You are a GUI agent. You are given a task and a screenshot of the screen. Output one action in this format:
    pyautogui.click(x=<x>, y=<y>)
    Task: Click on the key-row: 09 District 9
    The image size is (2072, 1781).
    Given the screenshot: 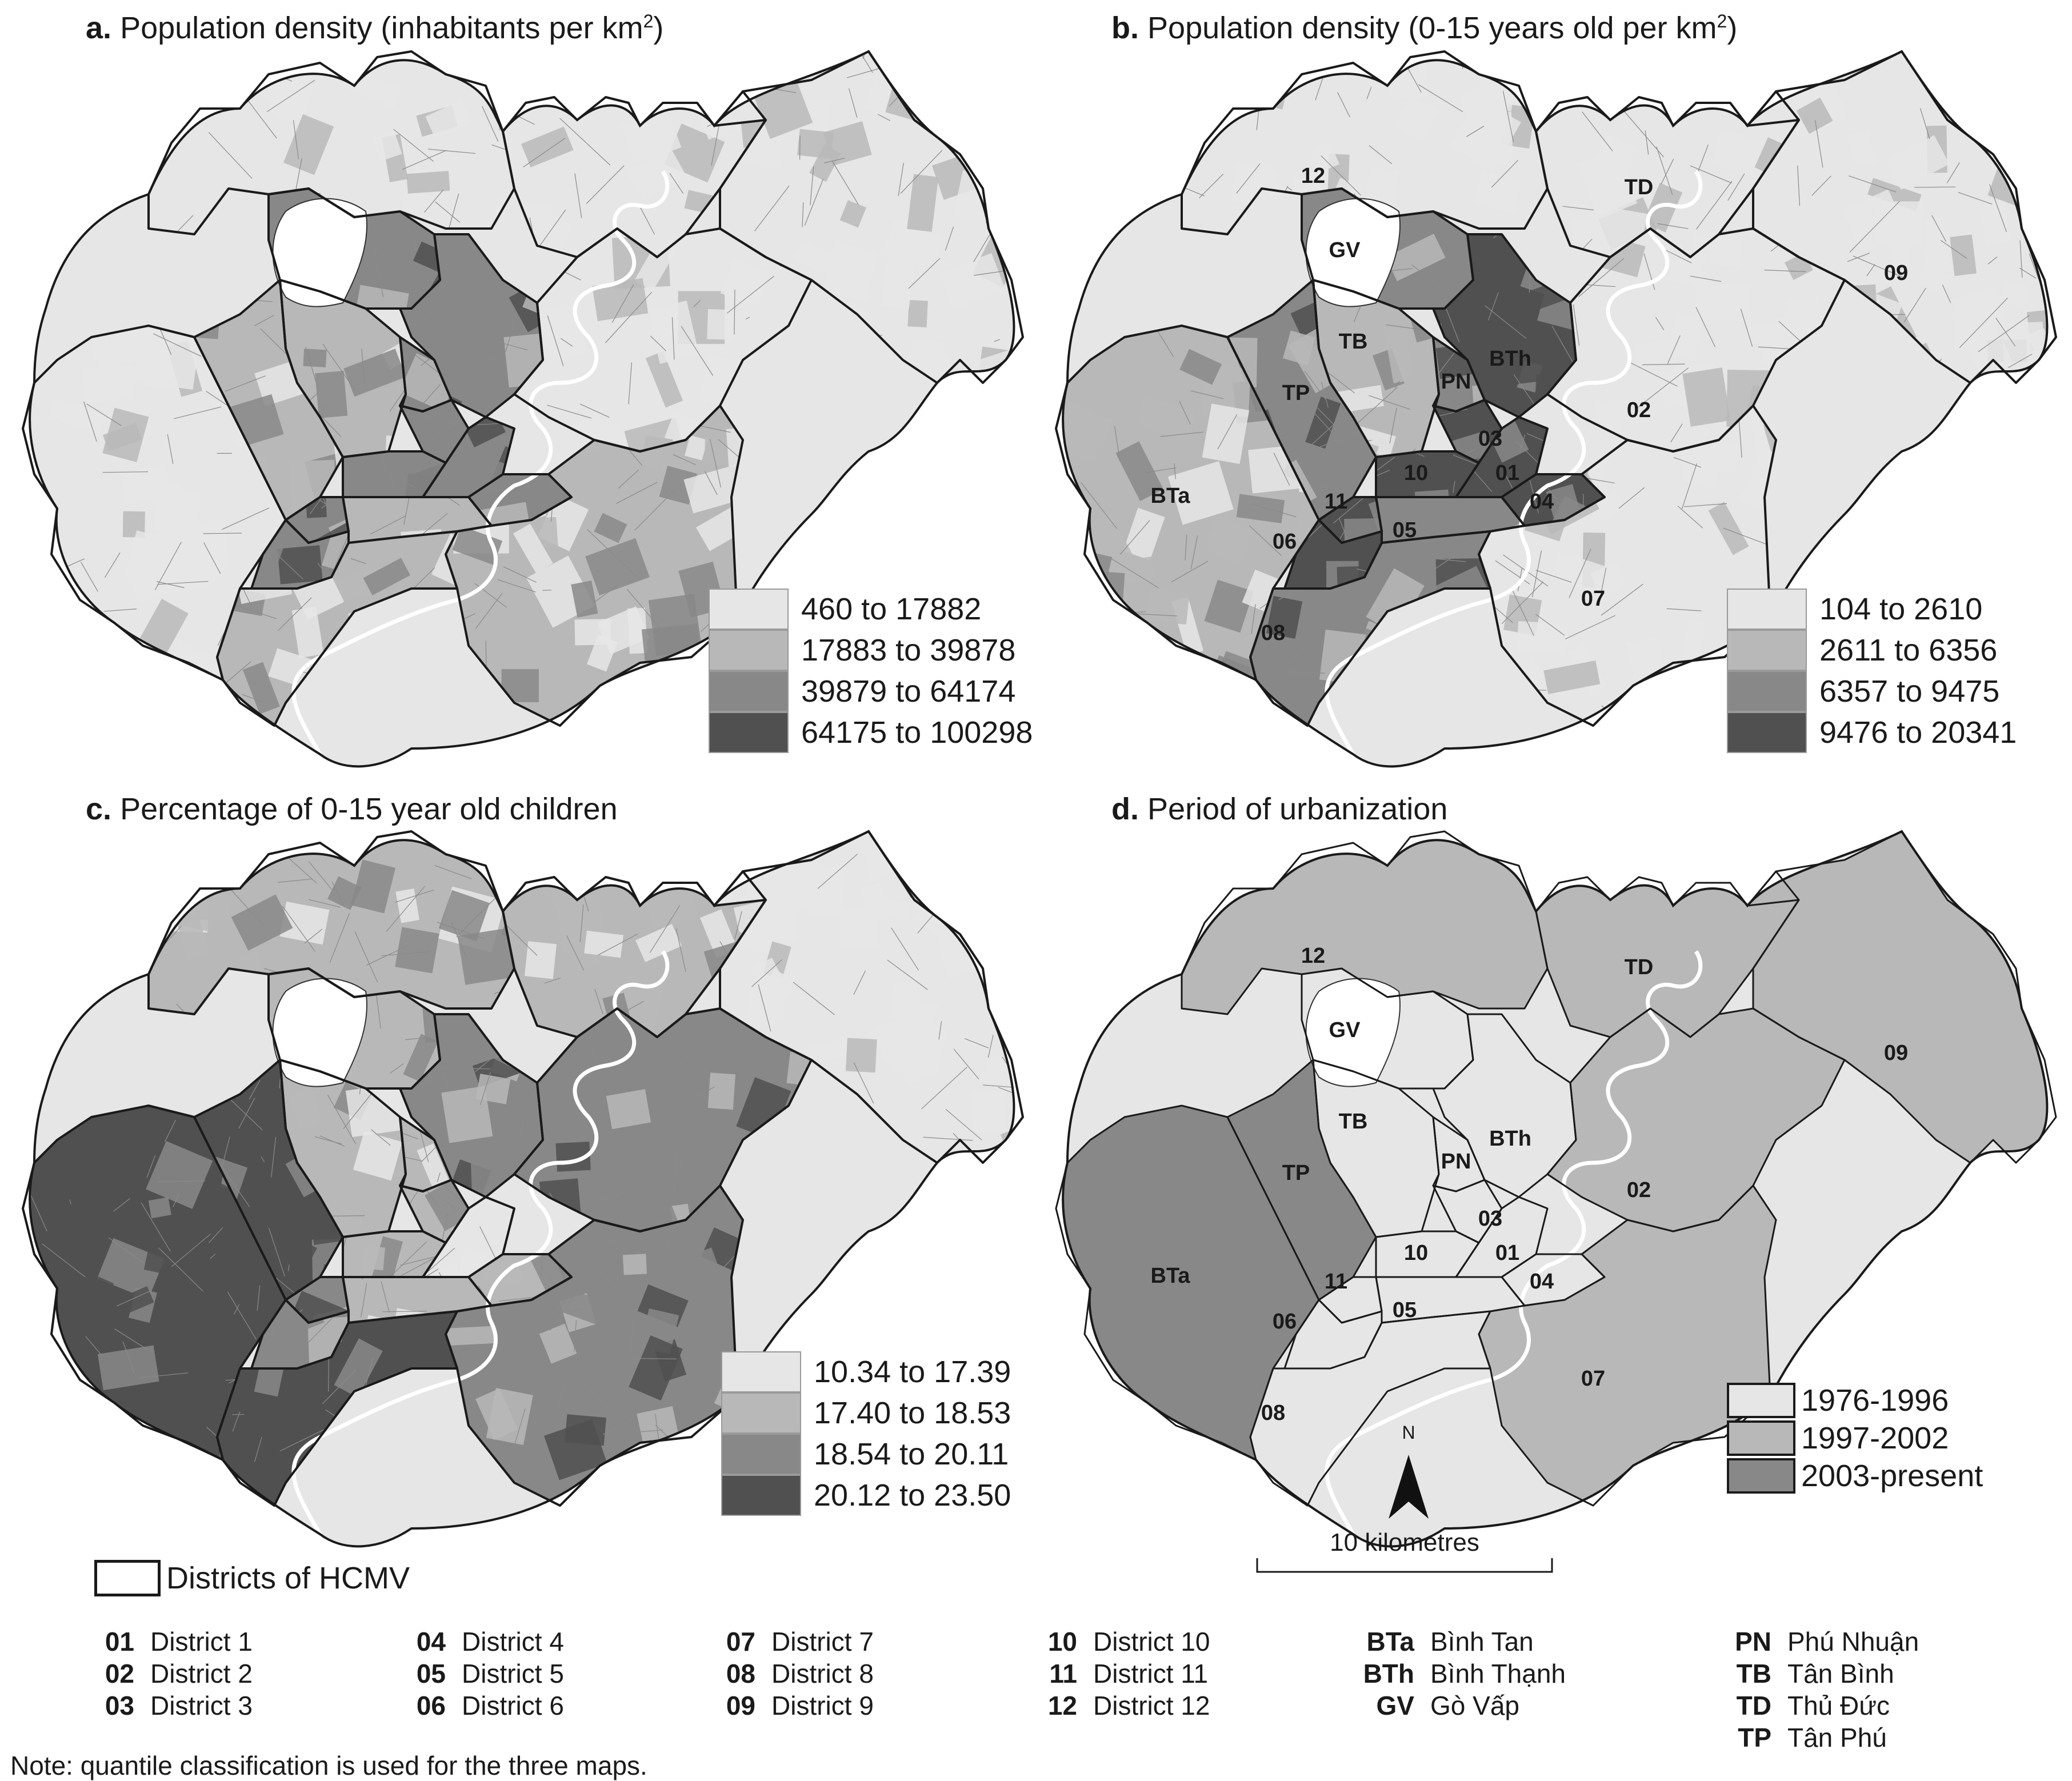 What is the action you would take?
    pyautogui.click(x=797, y=1706)
    